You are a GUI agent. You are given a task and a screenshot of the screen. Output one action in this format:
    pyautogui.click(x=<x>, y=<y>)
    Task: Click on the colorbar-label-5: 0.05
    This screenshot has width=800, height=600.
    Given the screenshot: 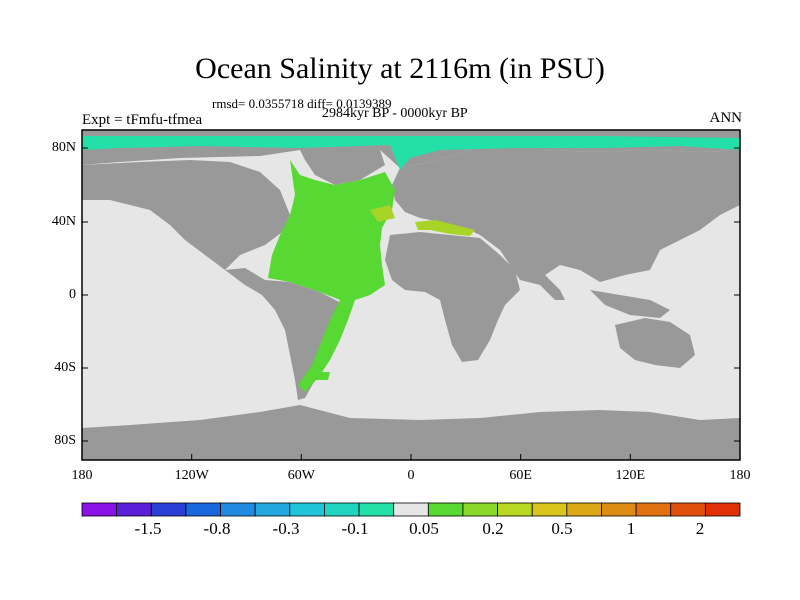 What is the action you would take?
    pyautogui.click(x=424, y=528)
    